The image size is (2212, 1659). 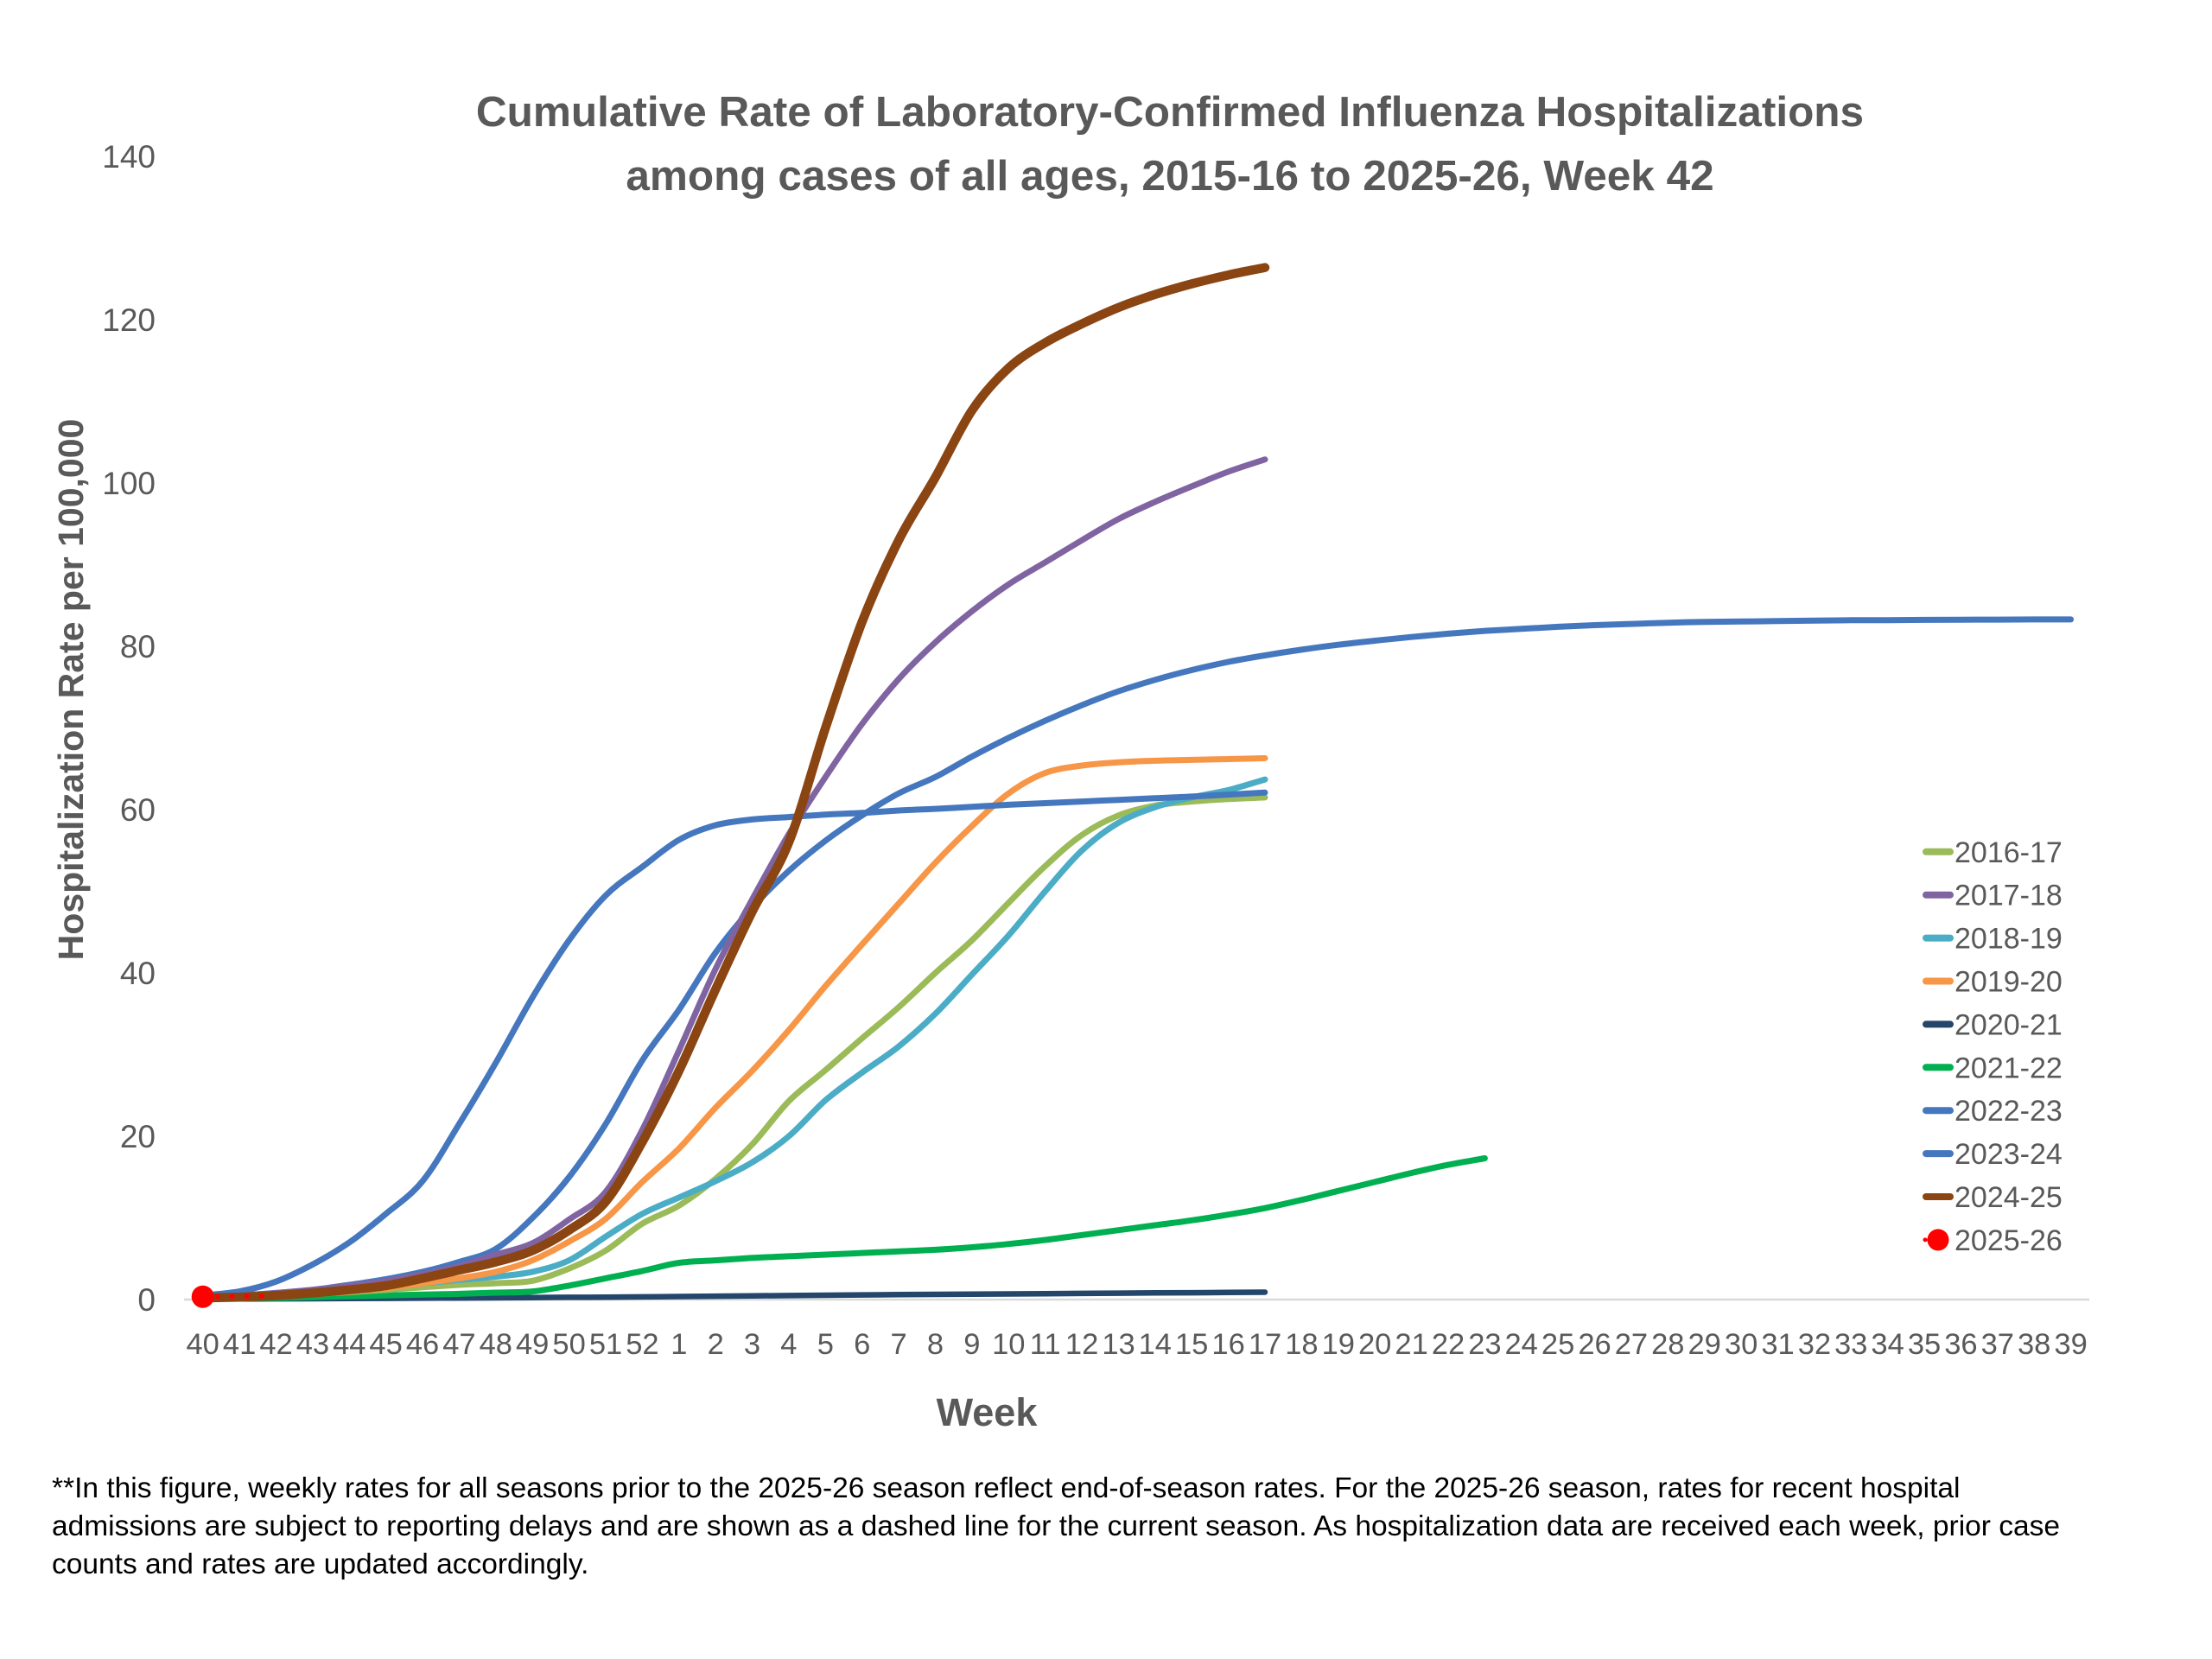 I want to click on svg-text: 42, so click(x=275, y=1344).